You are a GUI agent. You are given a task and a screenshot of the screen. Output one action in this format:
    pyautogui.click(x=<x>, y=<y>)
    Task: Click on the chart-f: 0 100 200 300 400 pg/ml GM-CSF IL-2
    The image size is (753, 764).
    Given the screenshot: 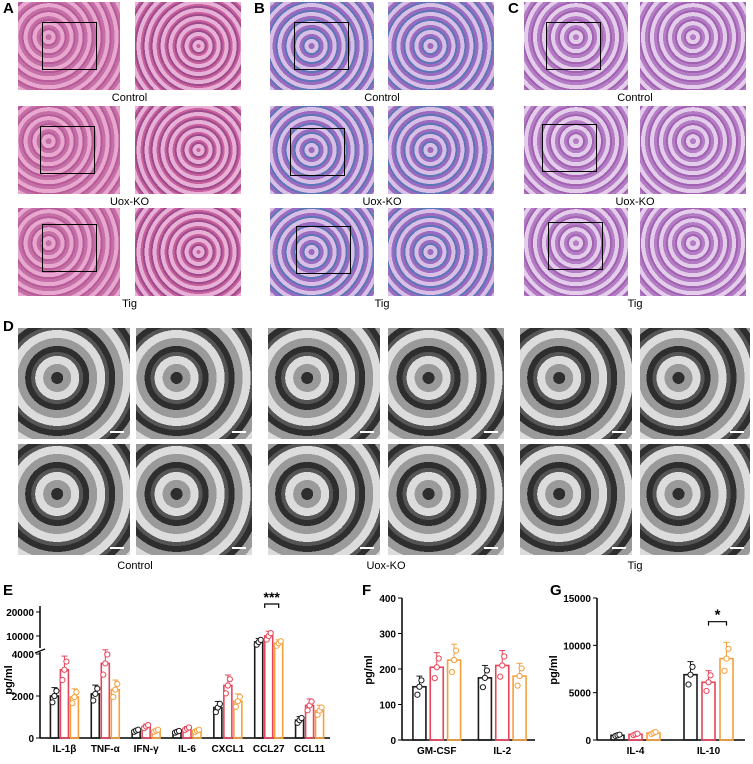 What is the action you would take?
    pyautogui.click(x=449, y=675)
    